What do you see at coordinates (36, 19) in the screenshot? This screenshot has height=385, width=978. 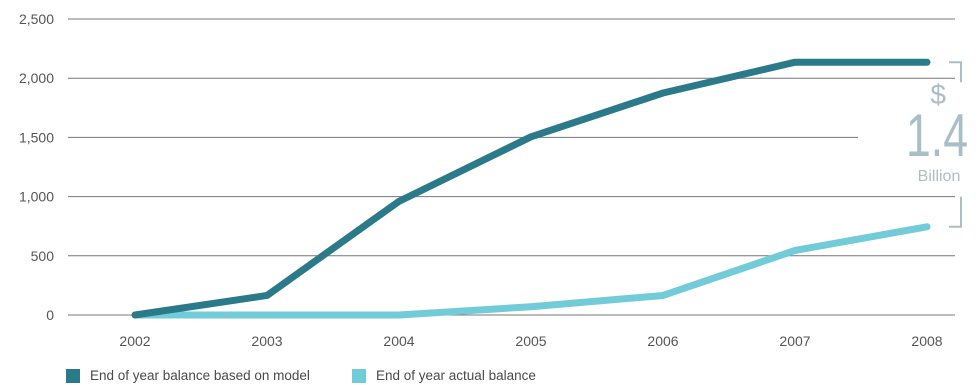 I see `y-tick-label: 2,500` at bounding box center [36, 19].